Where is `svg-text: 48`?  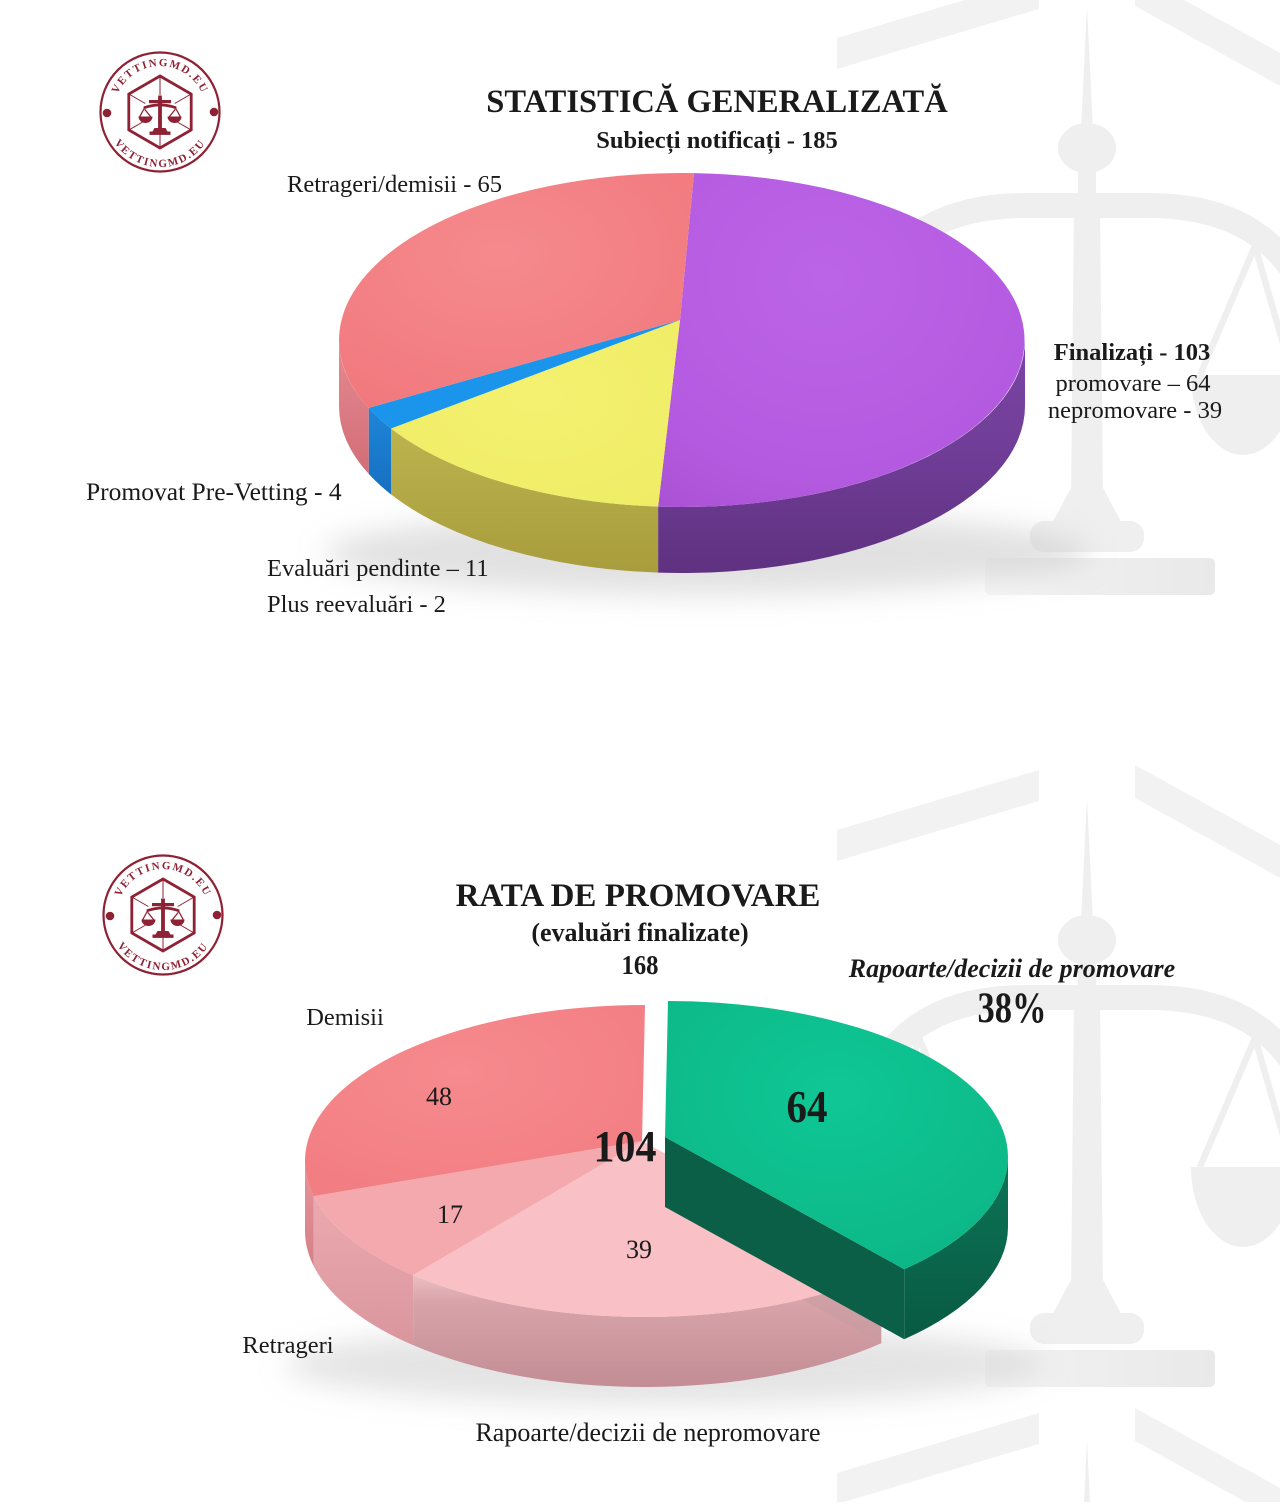
svg-text: 48 is located at coordinates (439, 1096).